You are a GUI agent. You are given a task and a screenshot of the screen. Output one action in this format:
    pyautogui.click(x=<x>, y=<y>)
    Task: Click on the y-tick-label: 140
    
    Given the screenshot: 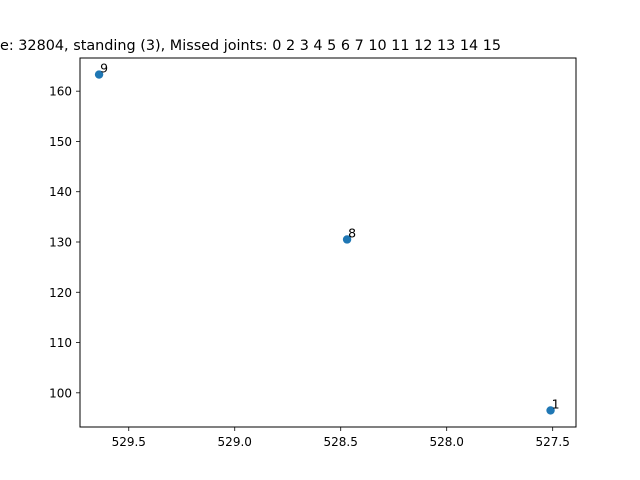 What is the action you would take?
    pyautogui.click(x=60, y=192)
    